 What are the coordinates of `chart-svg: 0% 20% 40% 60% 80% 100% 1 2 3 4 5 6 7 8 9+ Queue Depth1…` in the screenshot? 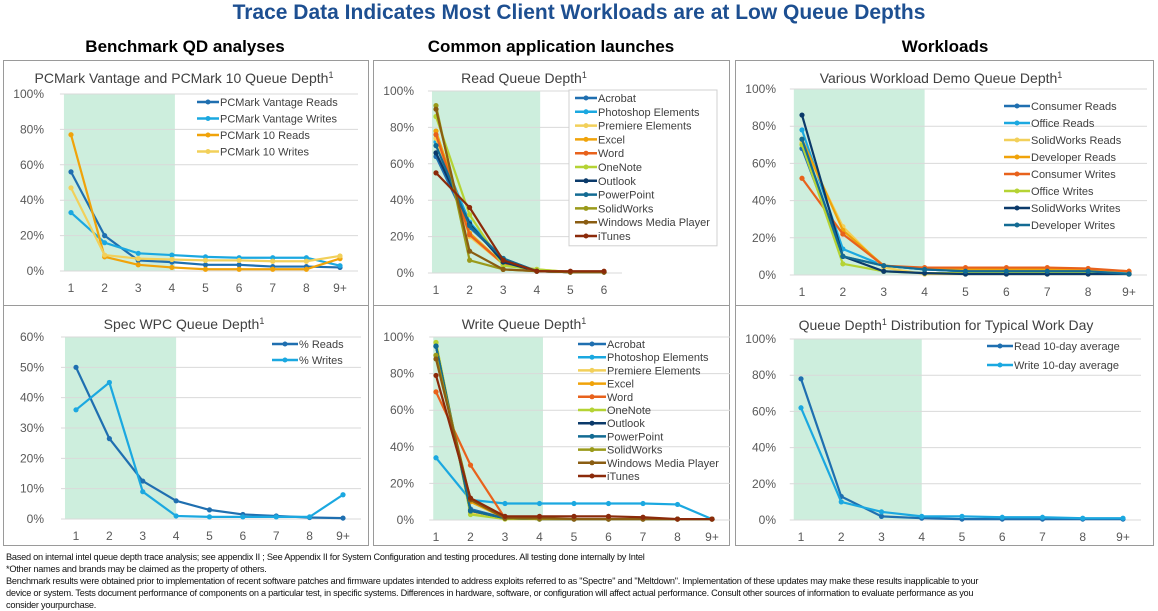 It's located at (943, 430).